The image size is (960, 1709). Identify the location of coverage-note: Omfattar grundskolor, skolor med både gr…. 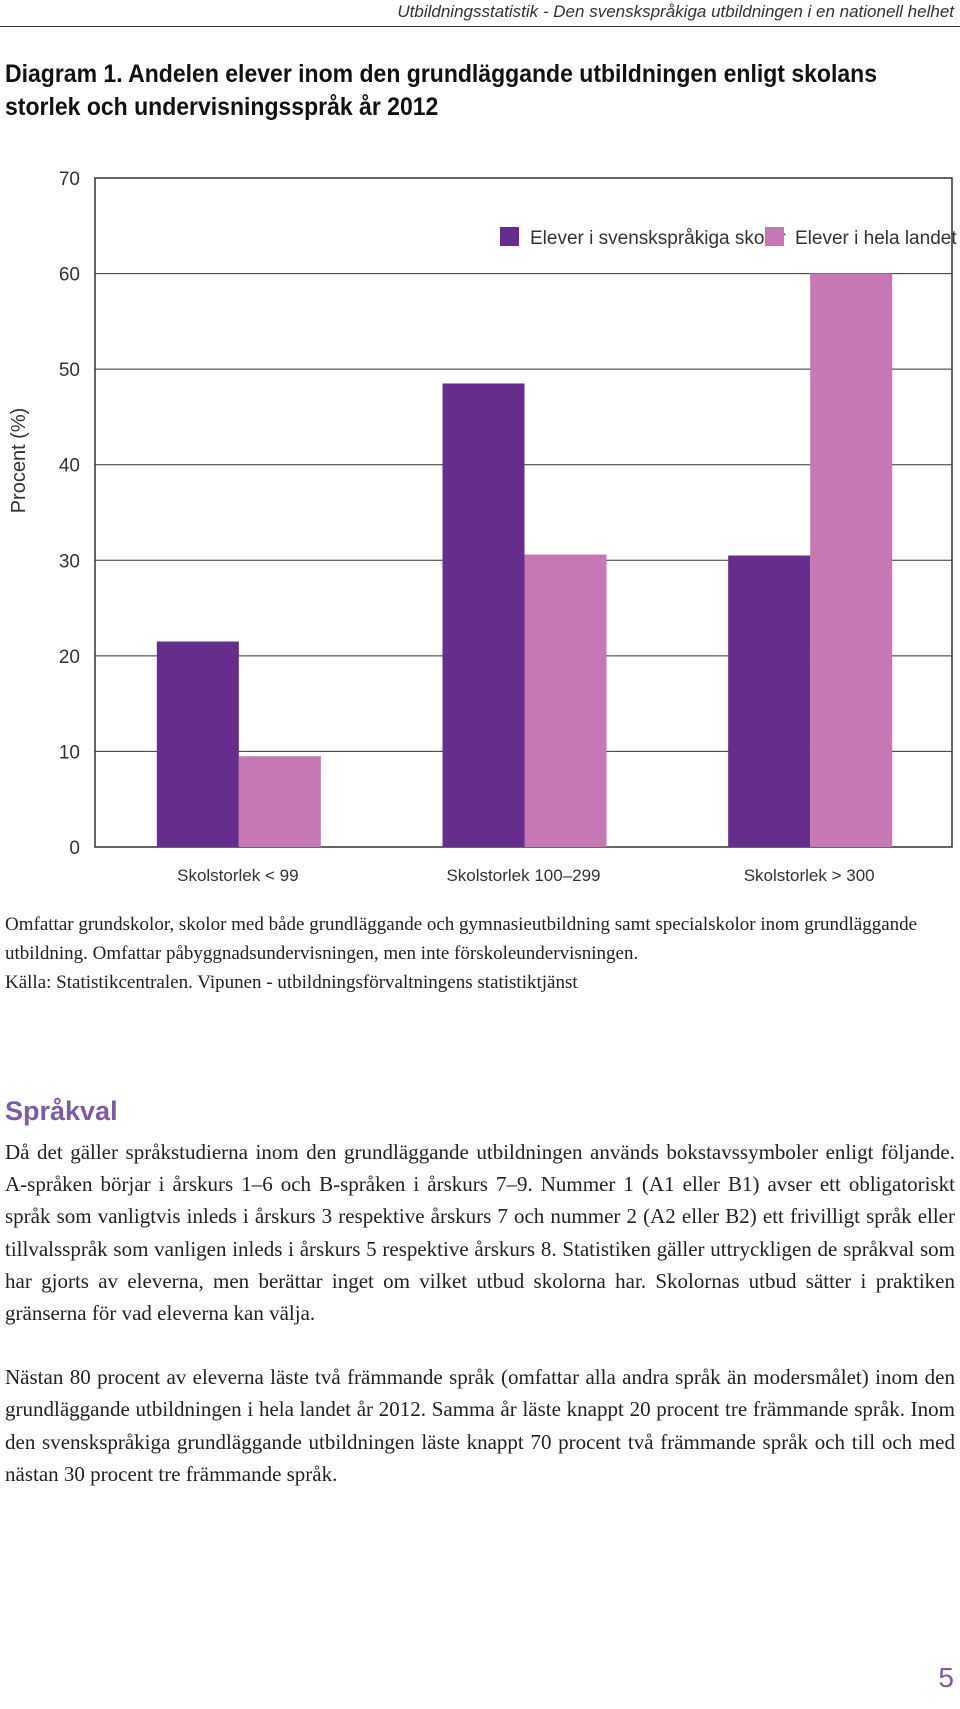
(461, 939).